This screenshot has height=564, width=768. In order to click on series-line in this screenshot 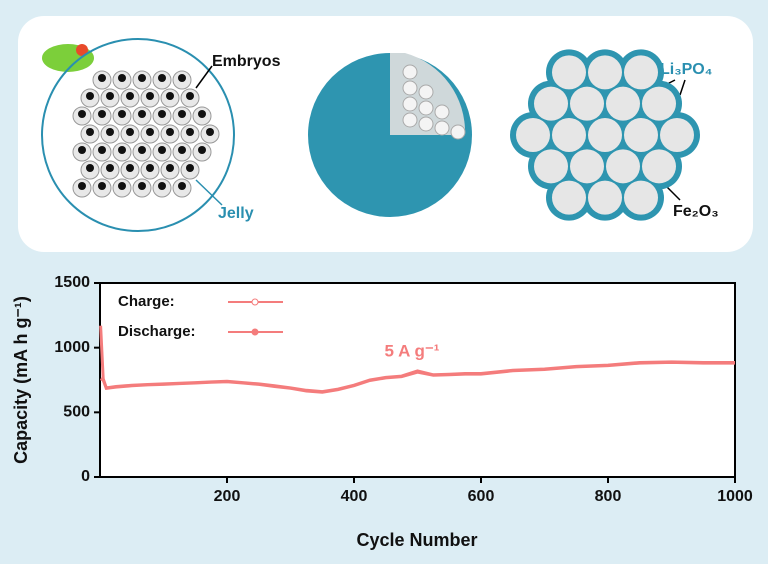, I will do `click(417, 359)`.